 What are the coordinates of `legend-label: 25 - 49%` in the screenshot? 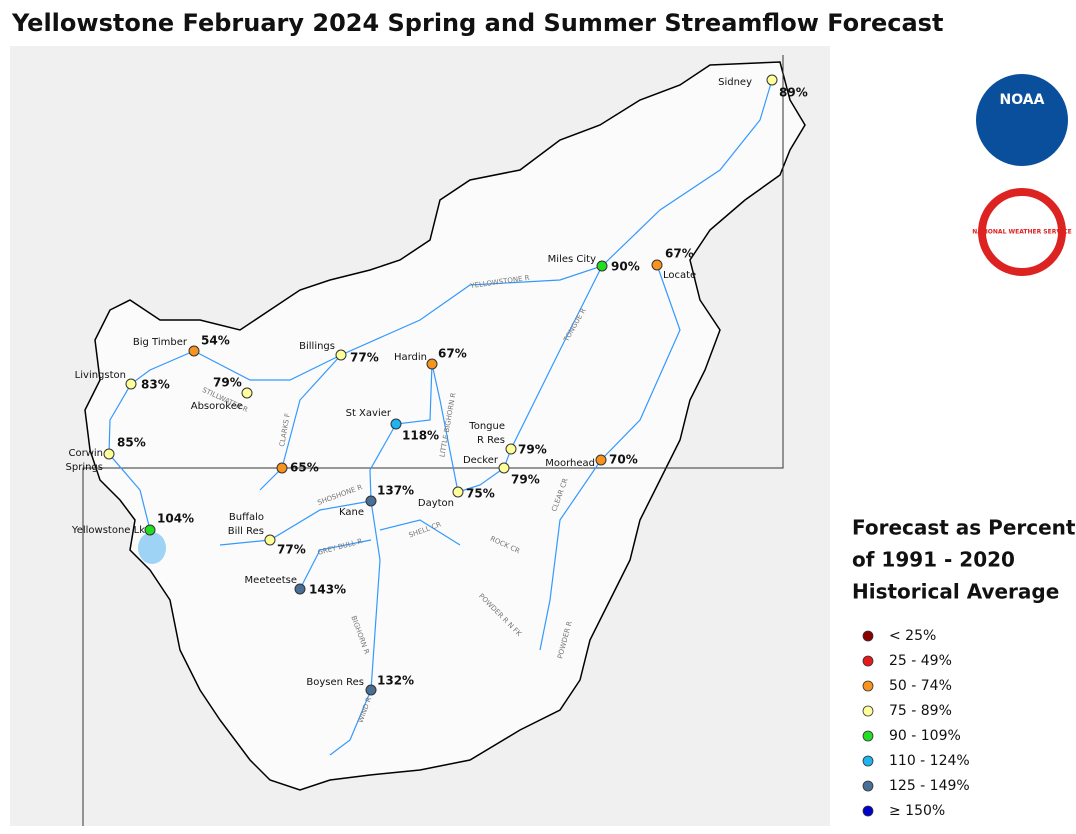 It's located at (920, 661).